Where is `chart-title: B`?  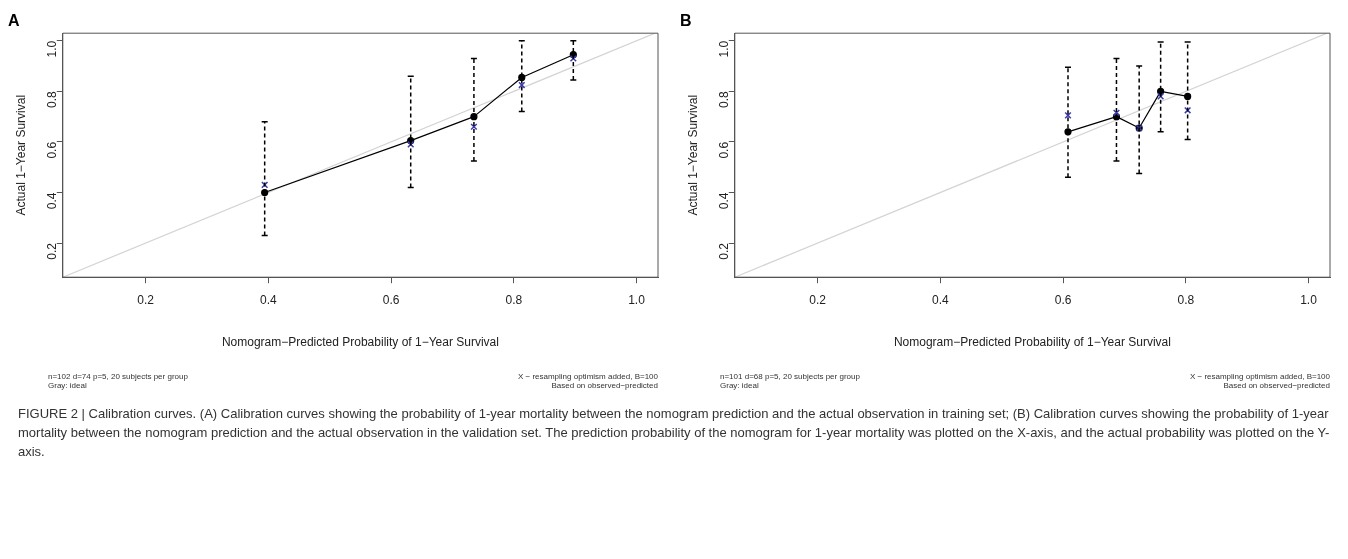
chart-title: B is located at coordinates (686, 21).